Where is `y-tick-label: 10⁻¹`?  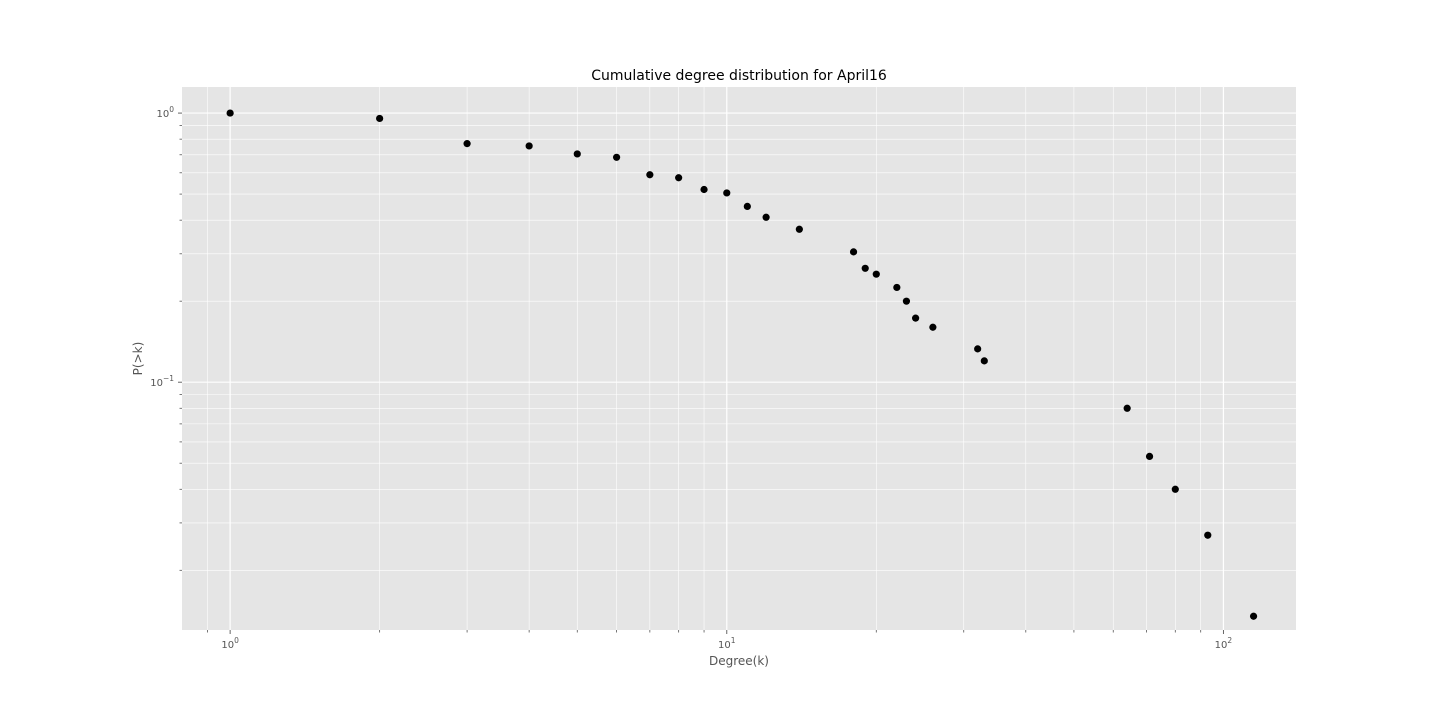 y-tick-label: 10⁻¹ is located at coordinates (162, 381).